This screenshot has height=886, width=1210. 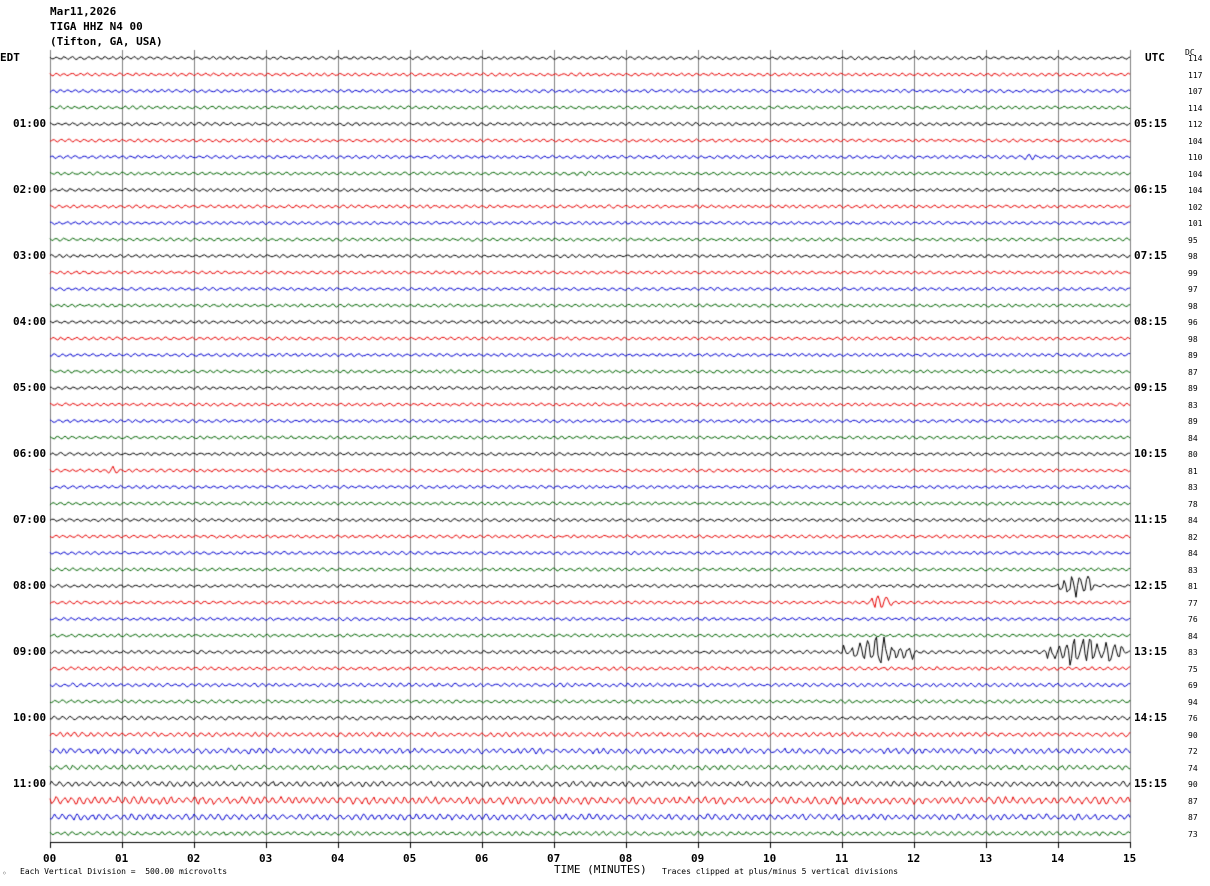 I want to click on x-tick-label: 01, so click(x=122, y=858).